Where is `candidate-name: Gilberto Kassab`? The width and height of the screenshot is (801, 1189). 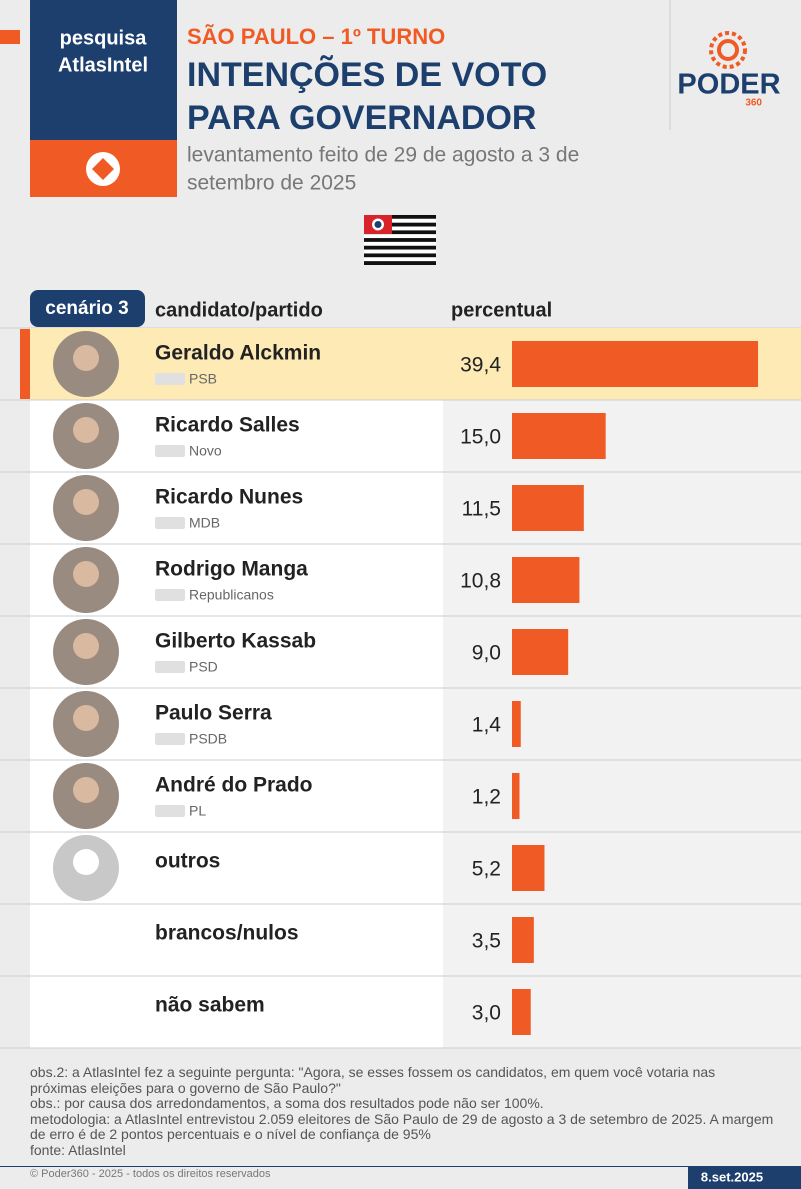 candidate-name: Gilberto Kassab is located at coordinates (235, 641).